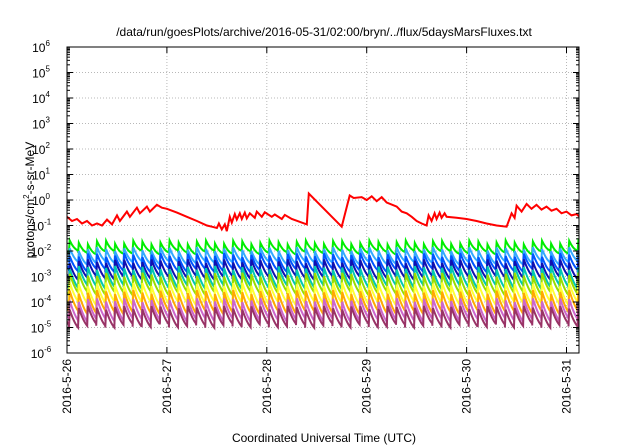  What do you see at coordinates (47, 145) in the screenshot?
I see `y-tick-exp: 2` at bounding box center [47, 145].